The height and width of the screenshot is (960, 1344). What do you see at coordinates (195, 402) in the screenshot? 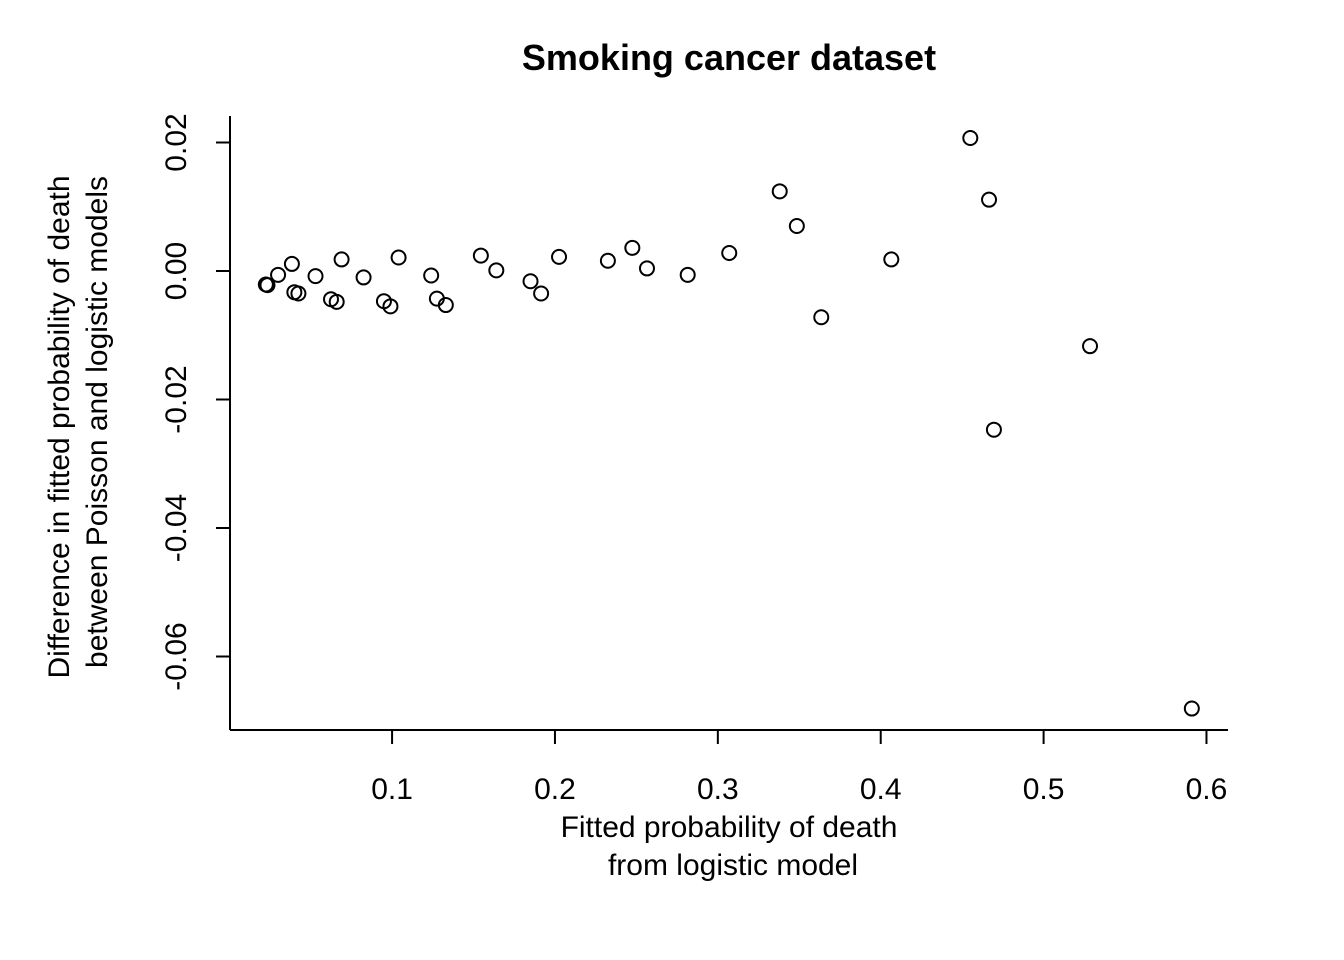
I see `y-axis-ticks: -0.06 -0.04 -0.02 0.00 0.02` at bounding box center [195, 402].